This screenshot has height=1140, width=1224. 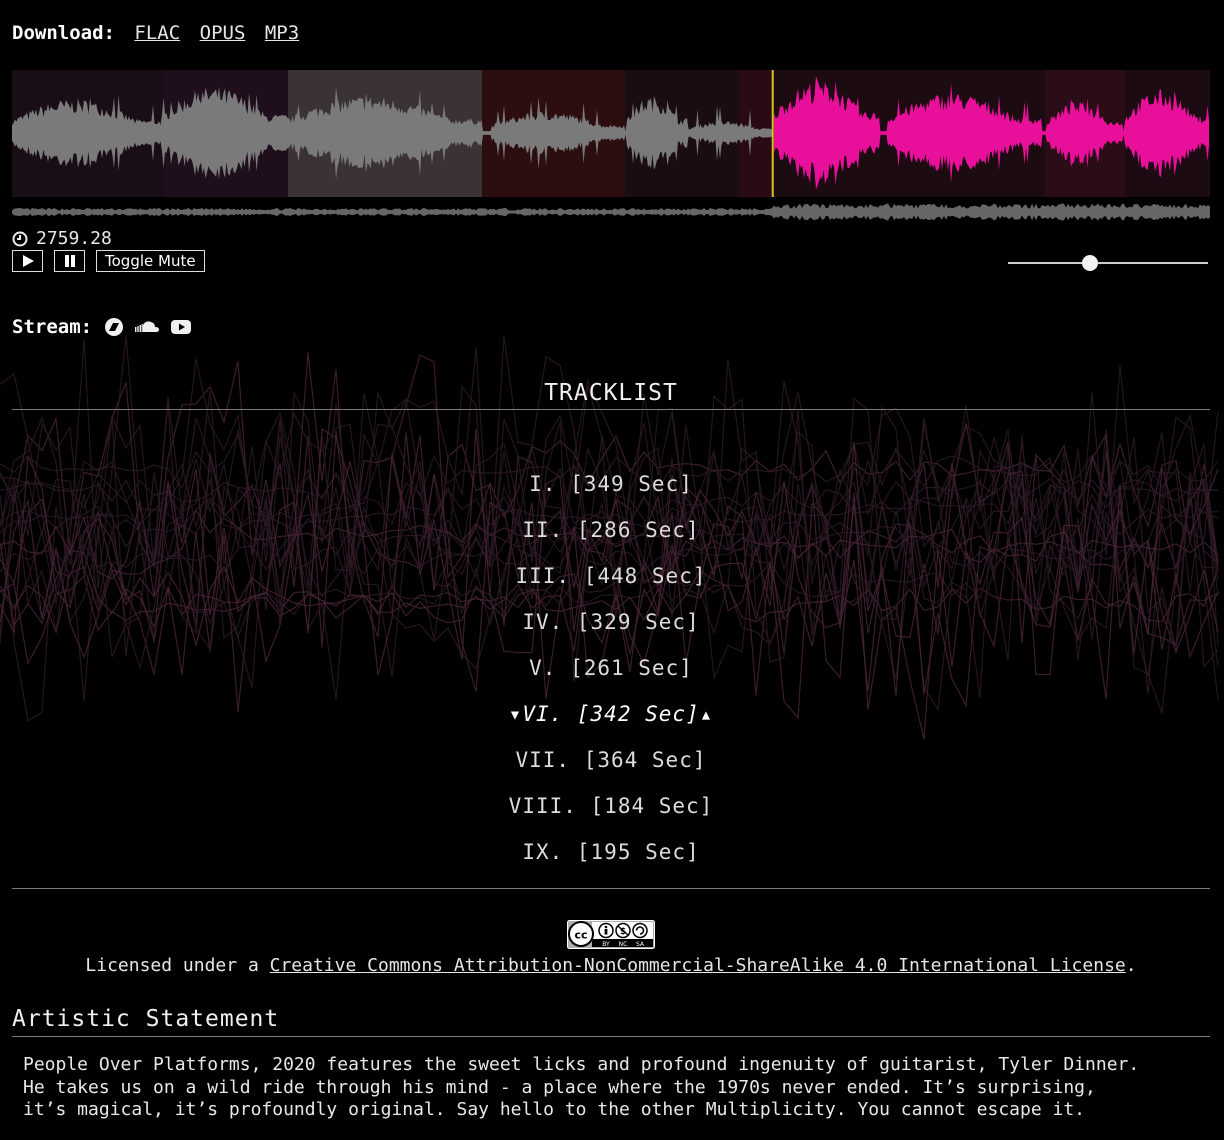 I want to click on svg-text: cc, so click(x=580, y=935).